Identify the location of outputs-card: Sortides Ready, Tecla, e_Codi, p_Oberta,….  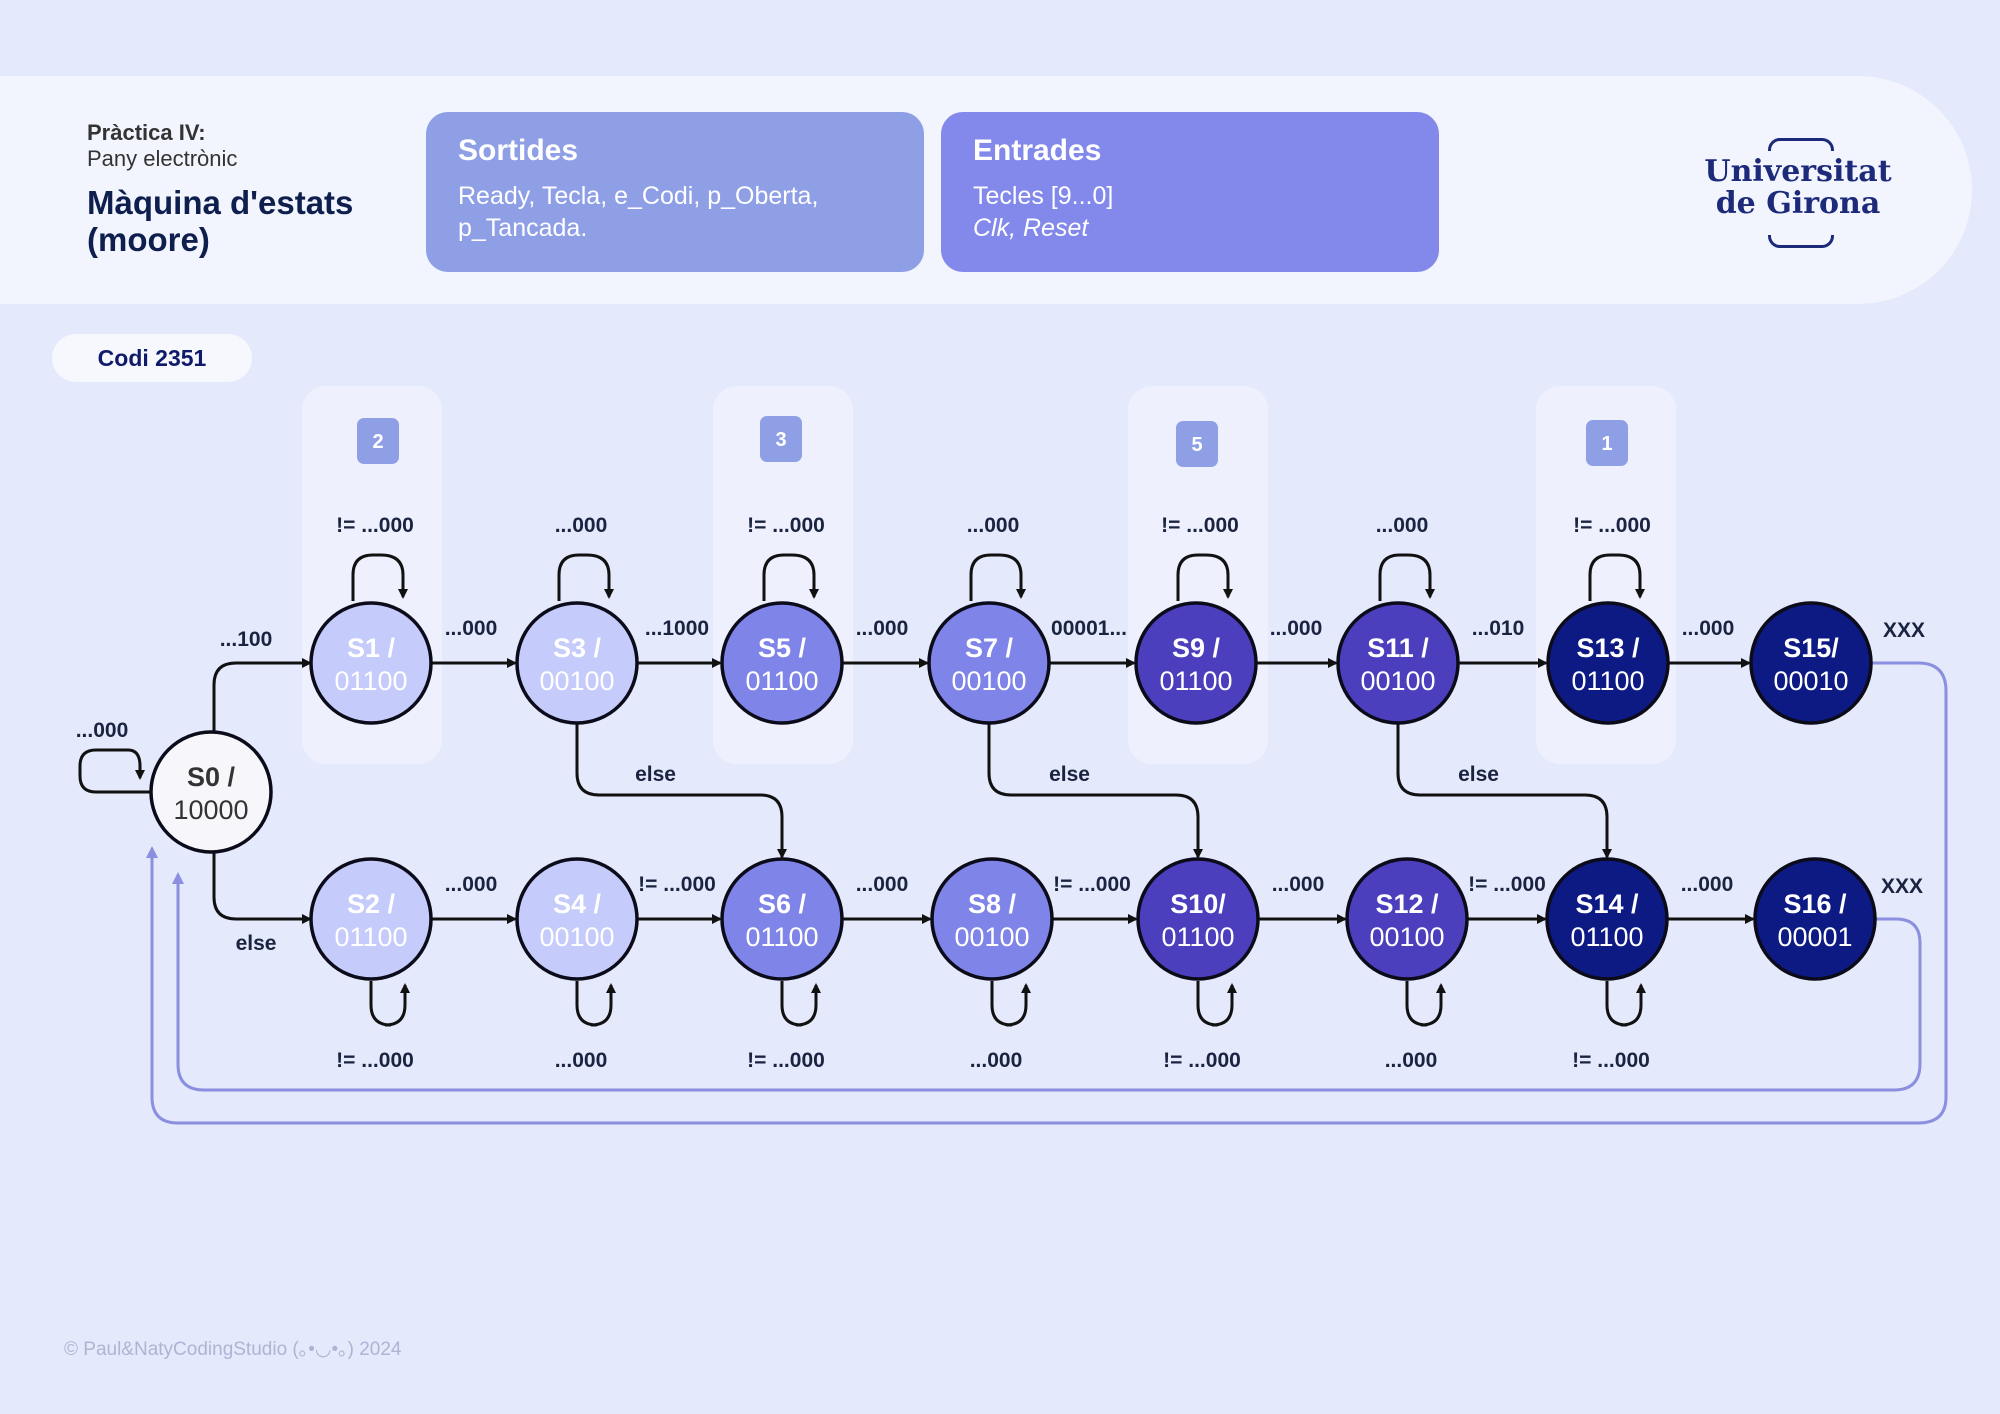
(675, 192).